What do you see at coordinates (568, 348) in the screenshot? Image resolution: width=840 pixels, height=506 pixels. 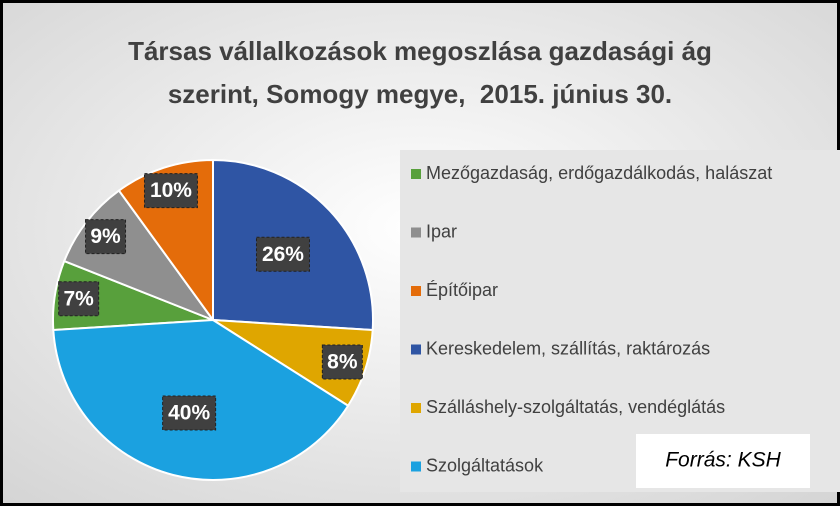 I see `legend-label: Kereskedelem, szállítás, raktározás` at bounding box center [568, 348].